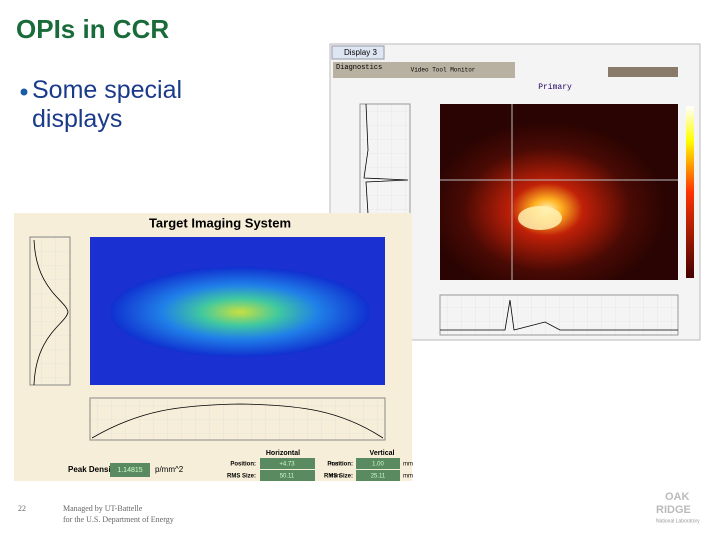 The image size is (720, 540). I want to click on toolbar-center: Video Tool Monitor, so click(443, 70).